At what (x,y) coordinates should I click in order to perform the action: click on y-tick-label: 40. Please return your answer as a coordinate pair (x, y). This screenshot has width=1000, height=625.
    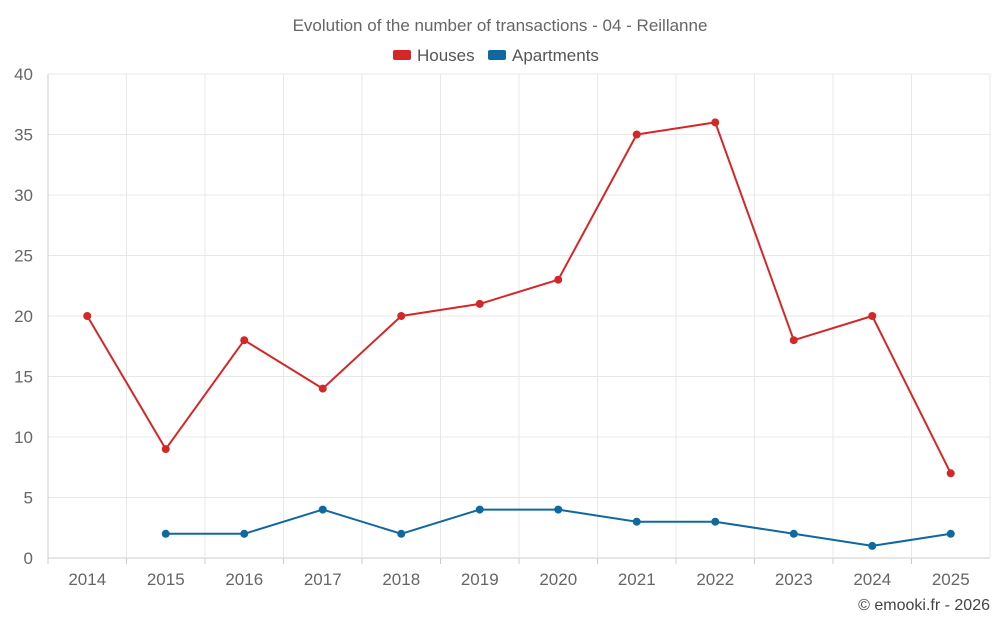
    Looking at the image, I should click on (23, 74).